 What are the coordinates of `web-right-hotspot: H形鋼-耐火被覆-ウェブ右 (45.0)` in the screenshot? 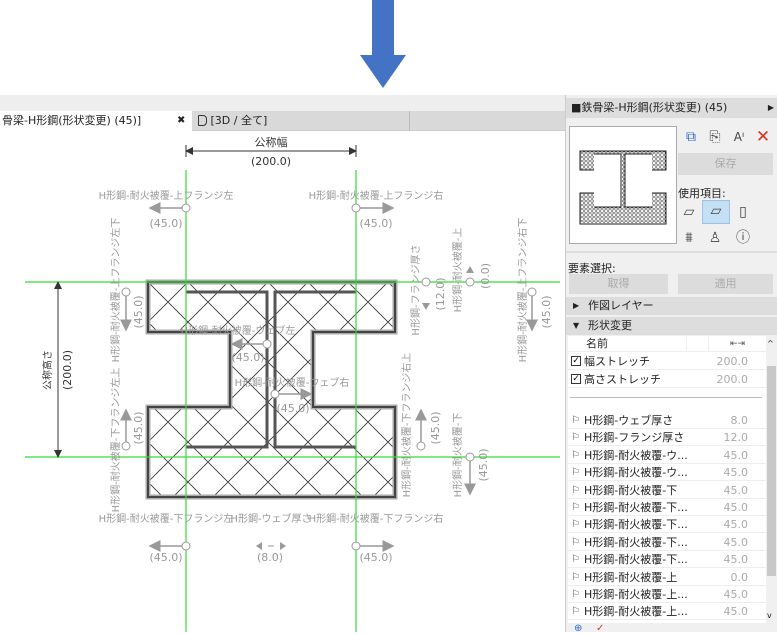 It's located at (292, 395).